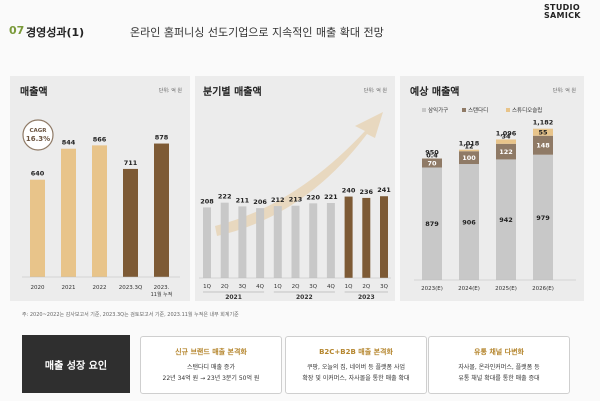  I want to click on data-label: 241, so click(384, 190).